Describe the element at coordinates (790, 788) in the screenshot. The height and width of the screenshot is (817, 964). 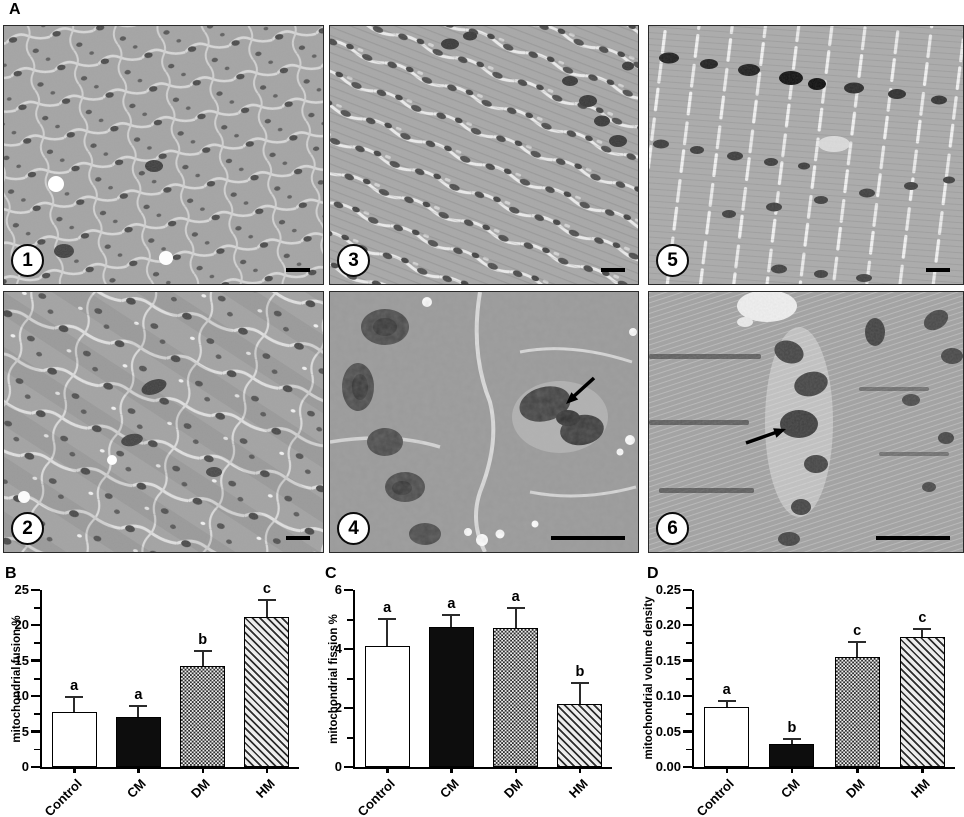
I see `x-axis-category-label: CM` at that location.